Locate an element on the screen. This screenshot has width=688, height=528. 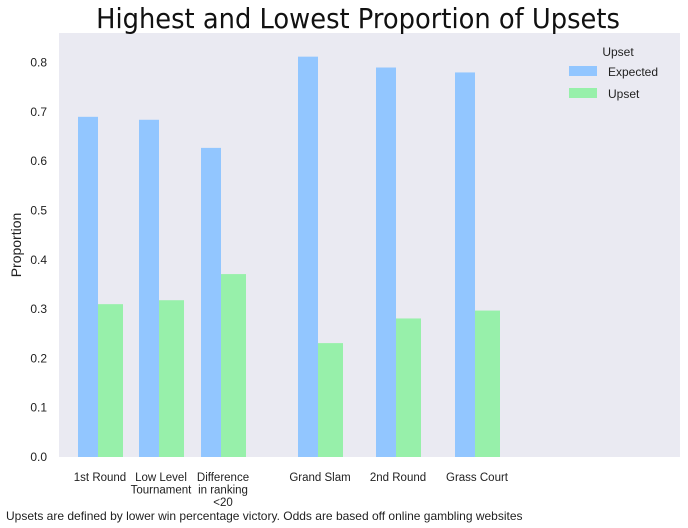
x-tick-label: Grand Slam is located at coordinates (319, 478).